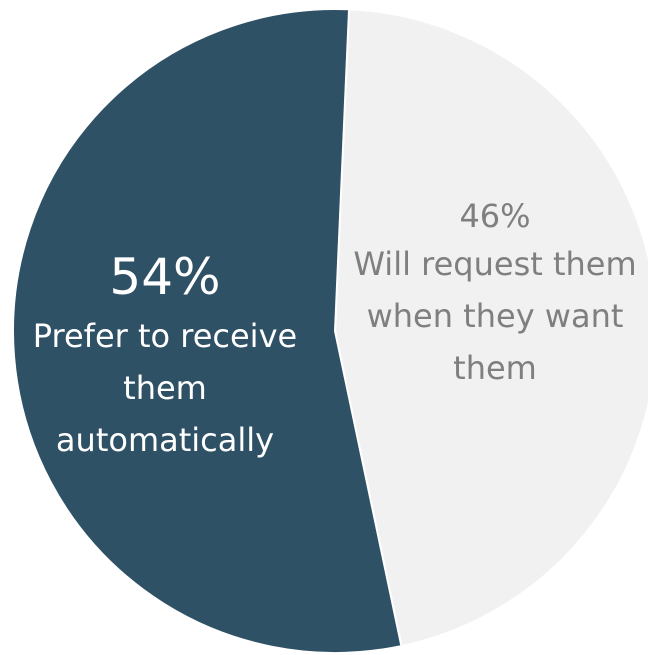 Image resolution: width=648 pixels, height=655 pixels. I want to click on slice-value-request: 46%, so click(495, 216).